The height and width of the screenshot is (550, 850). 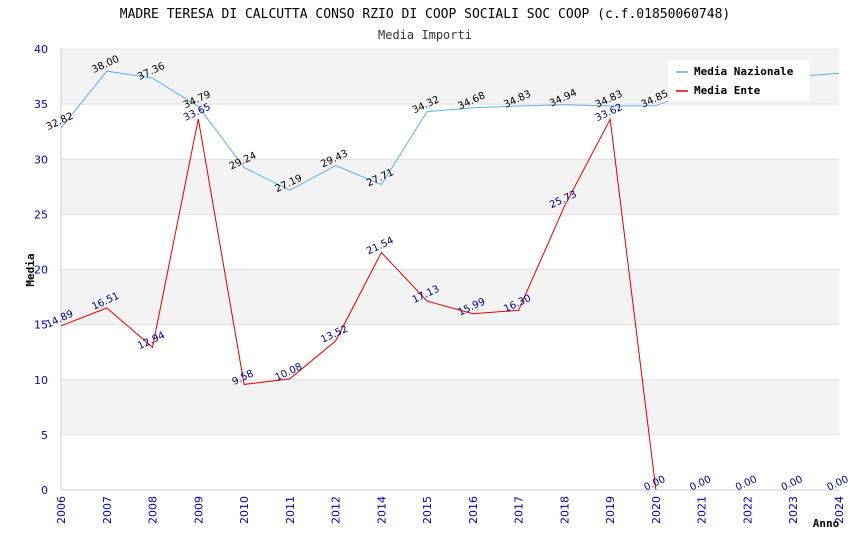 I want to click on x-tick-label: 2021, so click(x=702, y=510).